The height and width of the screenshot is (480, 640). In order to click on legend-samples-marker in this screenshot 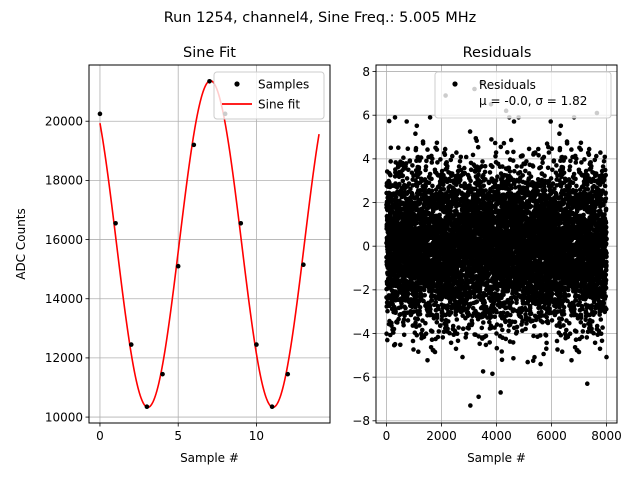, I will do `click(237, 84)`.